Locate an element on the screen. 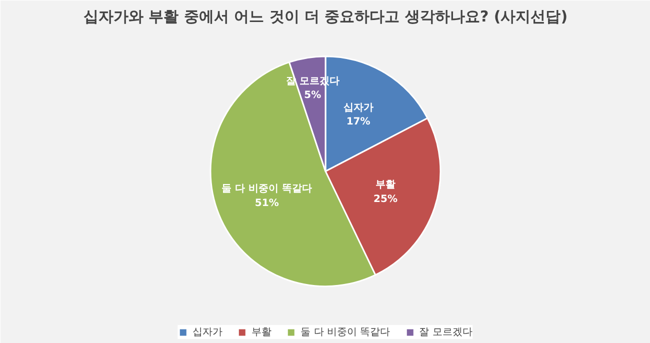 The width and height of the screenshot is (650, 343). slice-label: 부활 is located at coordinates (386, 184).